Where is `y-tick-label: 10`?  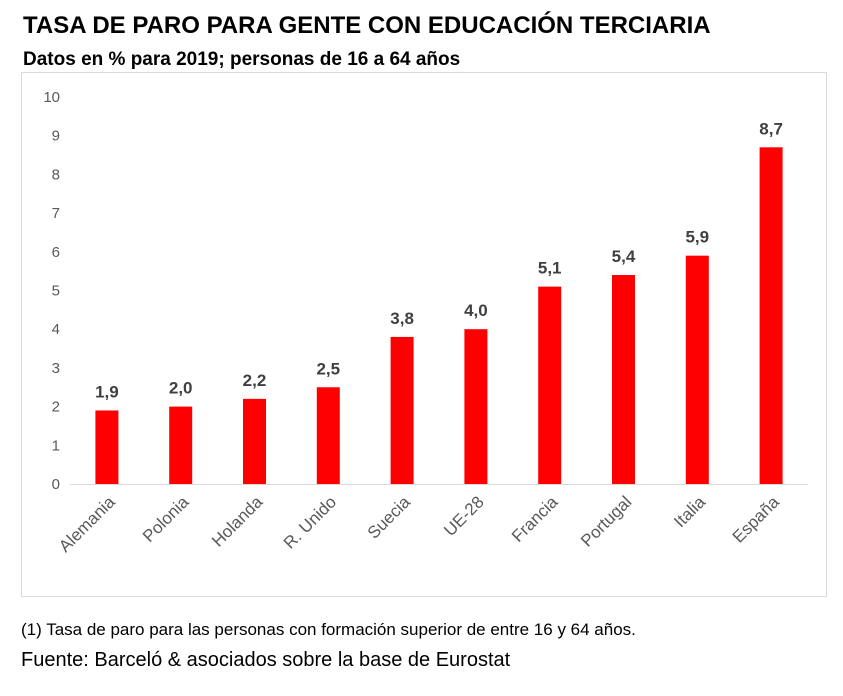 y-tick-label: 10 is located at coordinates (51, 97).